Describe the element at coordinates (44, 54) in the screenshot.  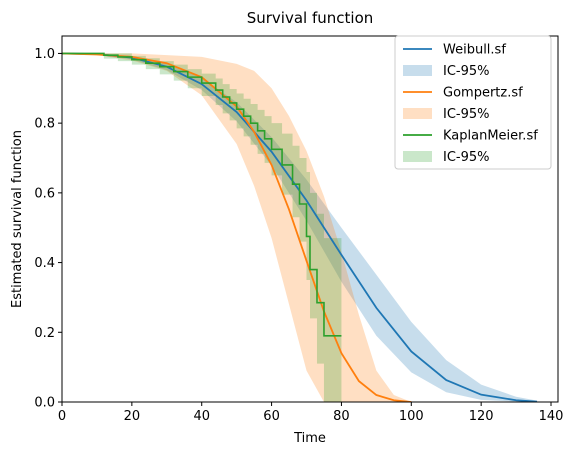
I see `y-tick-label: 1.0` at that location.